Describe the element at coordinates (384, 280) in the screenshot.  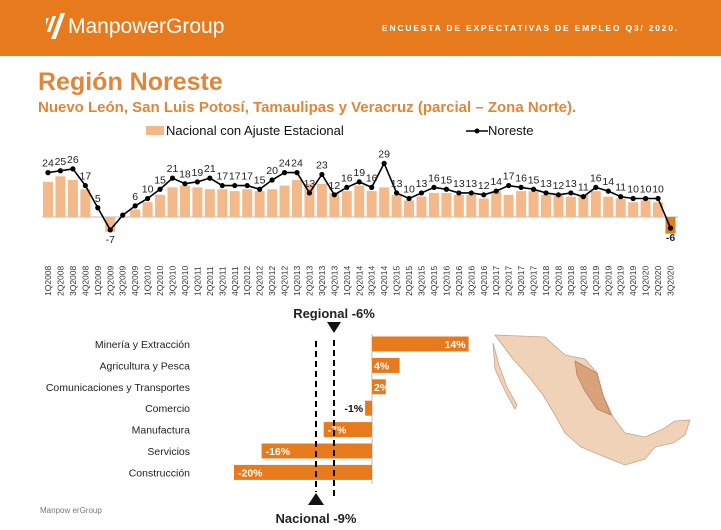
I see `x-tick-label: 4Q2014` at that location.